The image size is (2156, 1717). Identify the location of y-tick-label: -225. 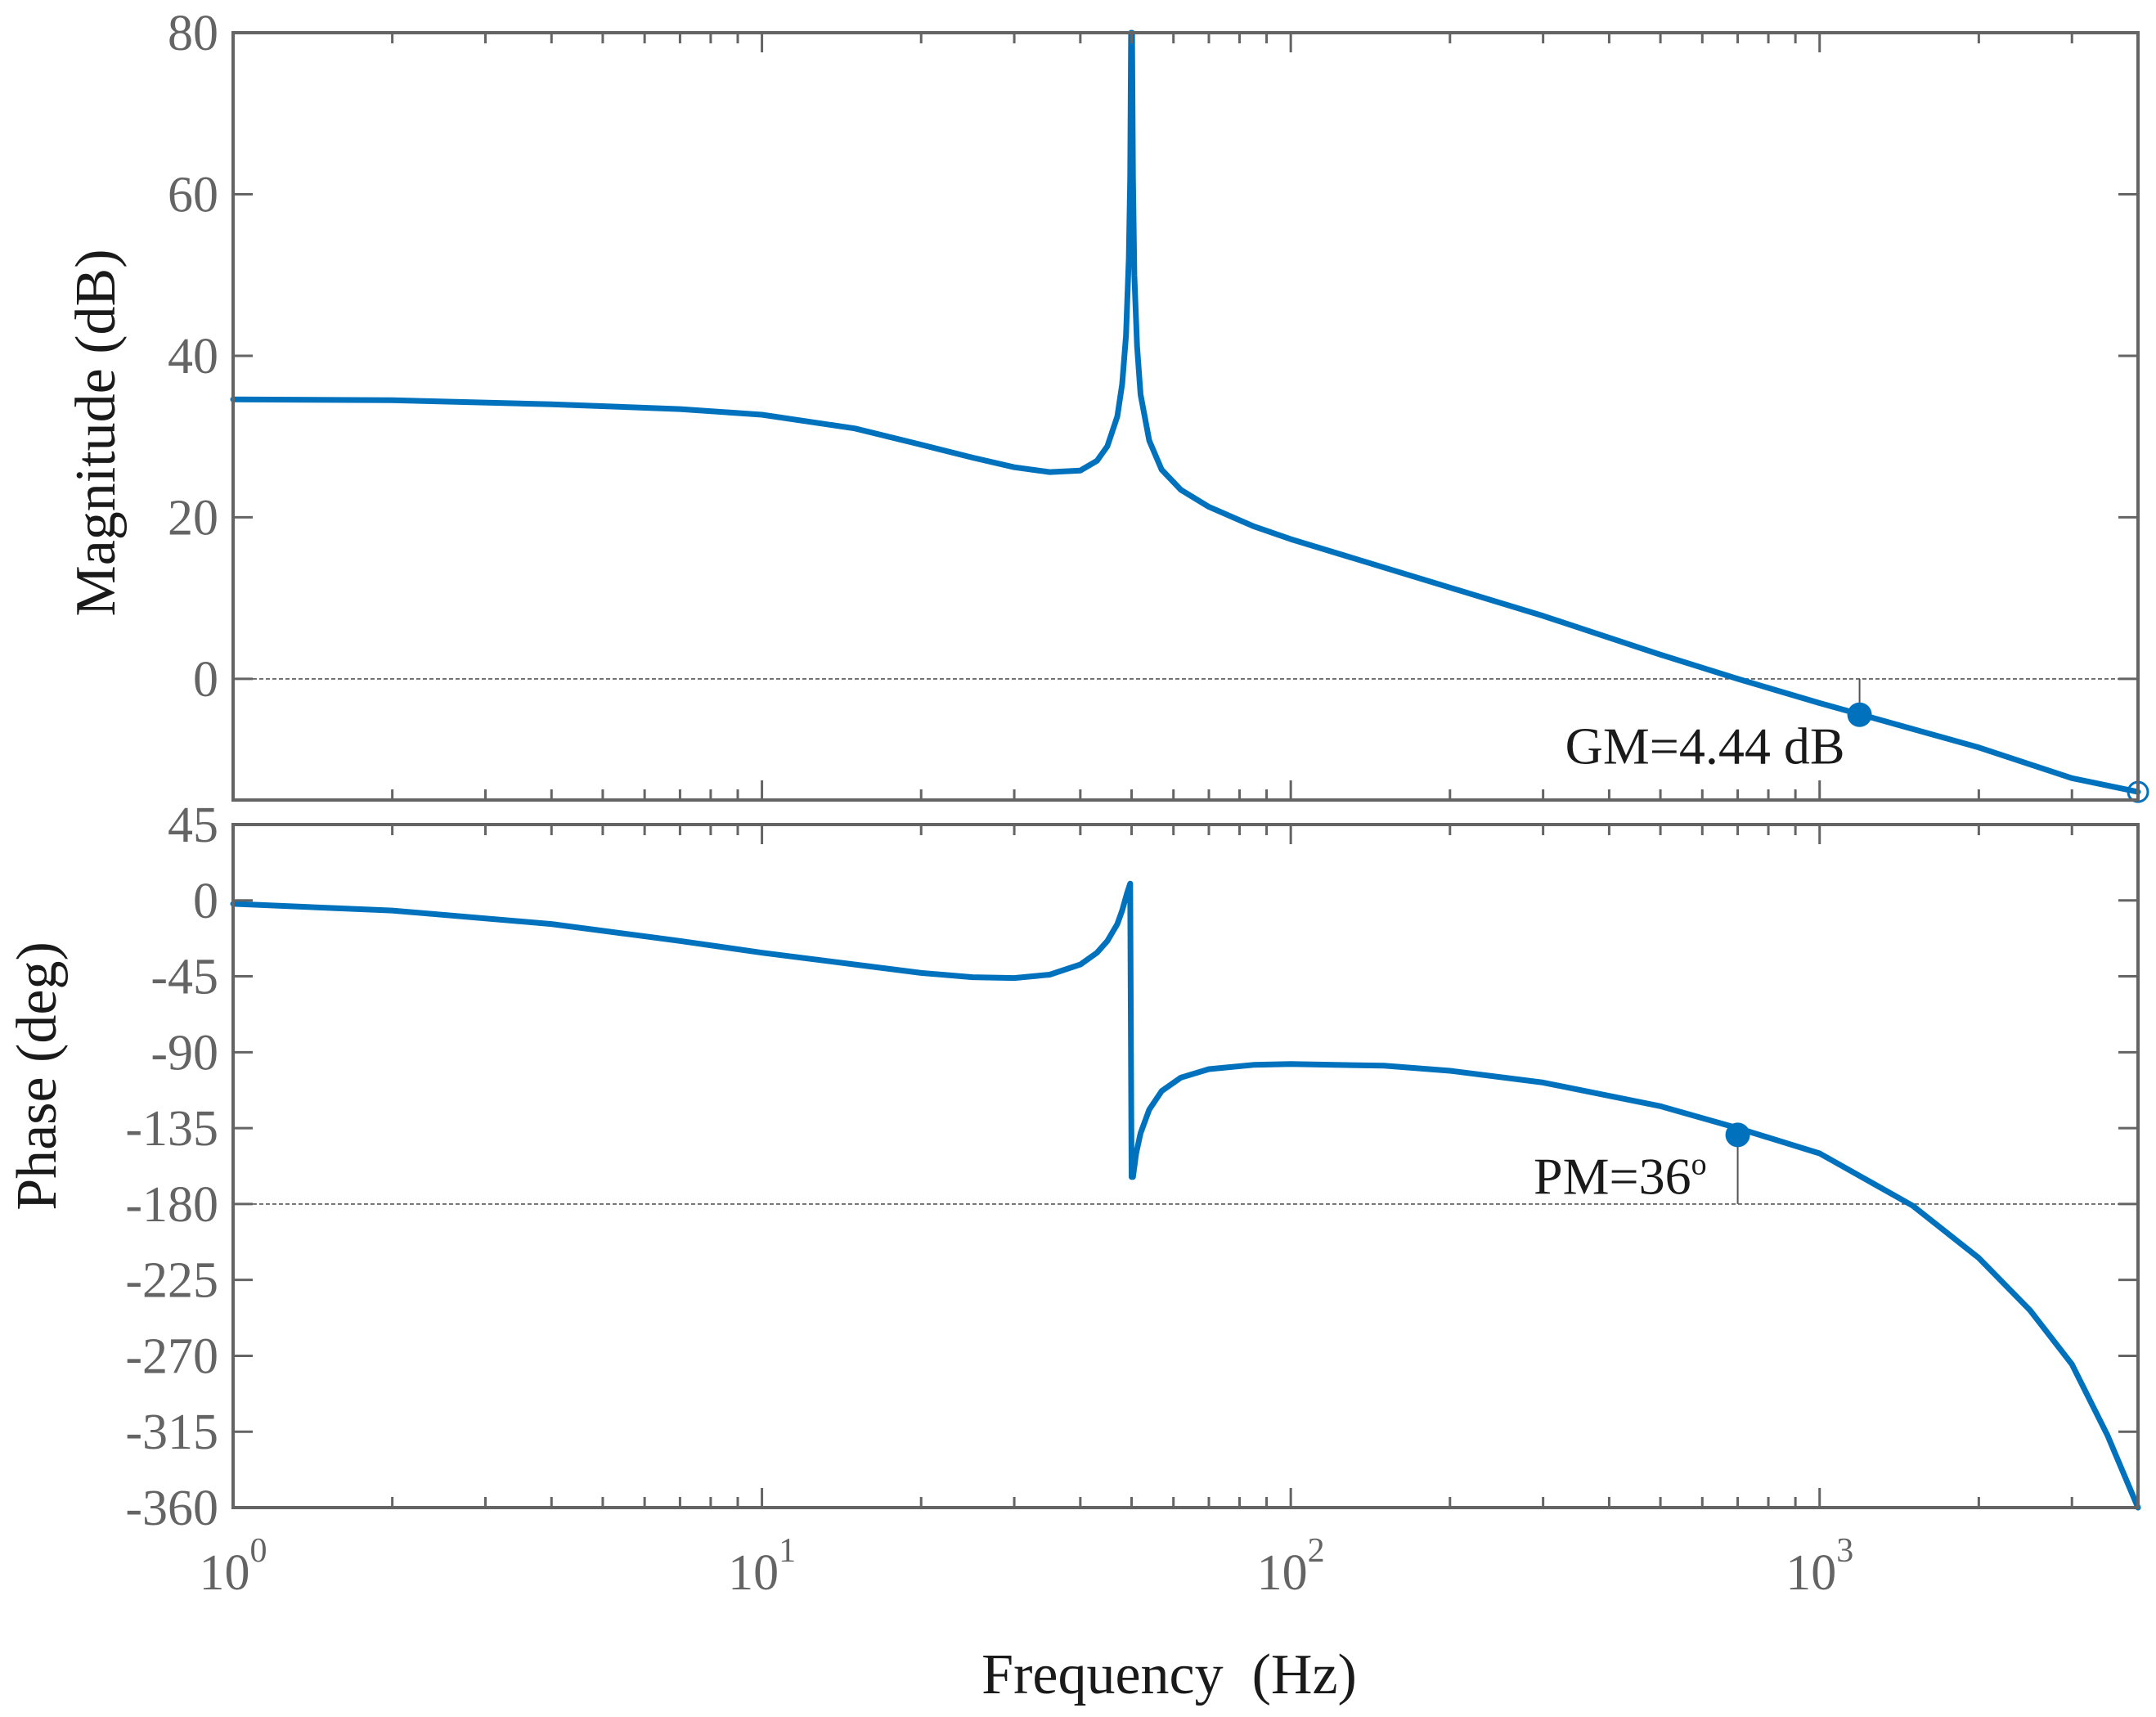
(171, 1281).